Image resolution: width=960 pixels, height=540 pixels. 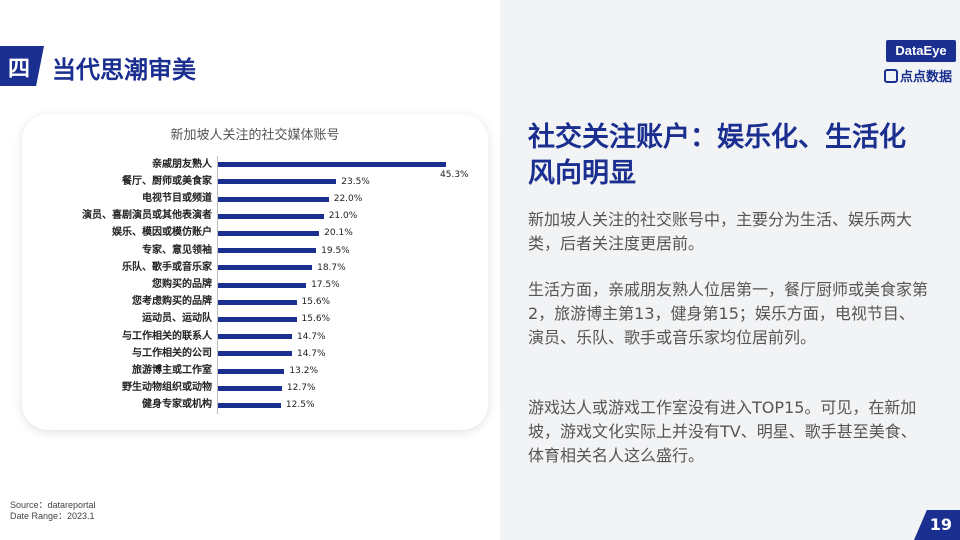 What do you see at coordinates (921, 51) in the screenshot?
I see `dataeye-logo: DataEye` at bounding box center [921, 51].